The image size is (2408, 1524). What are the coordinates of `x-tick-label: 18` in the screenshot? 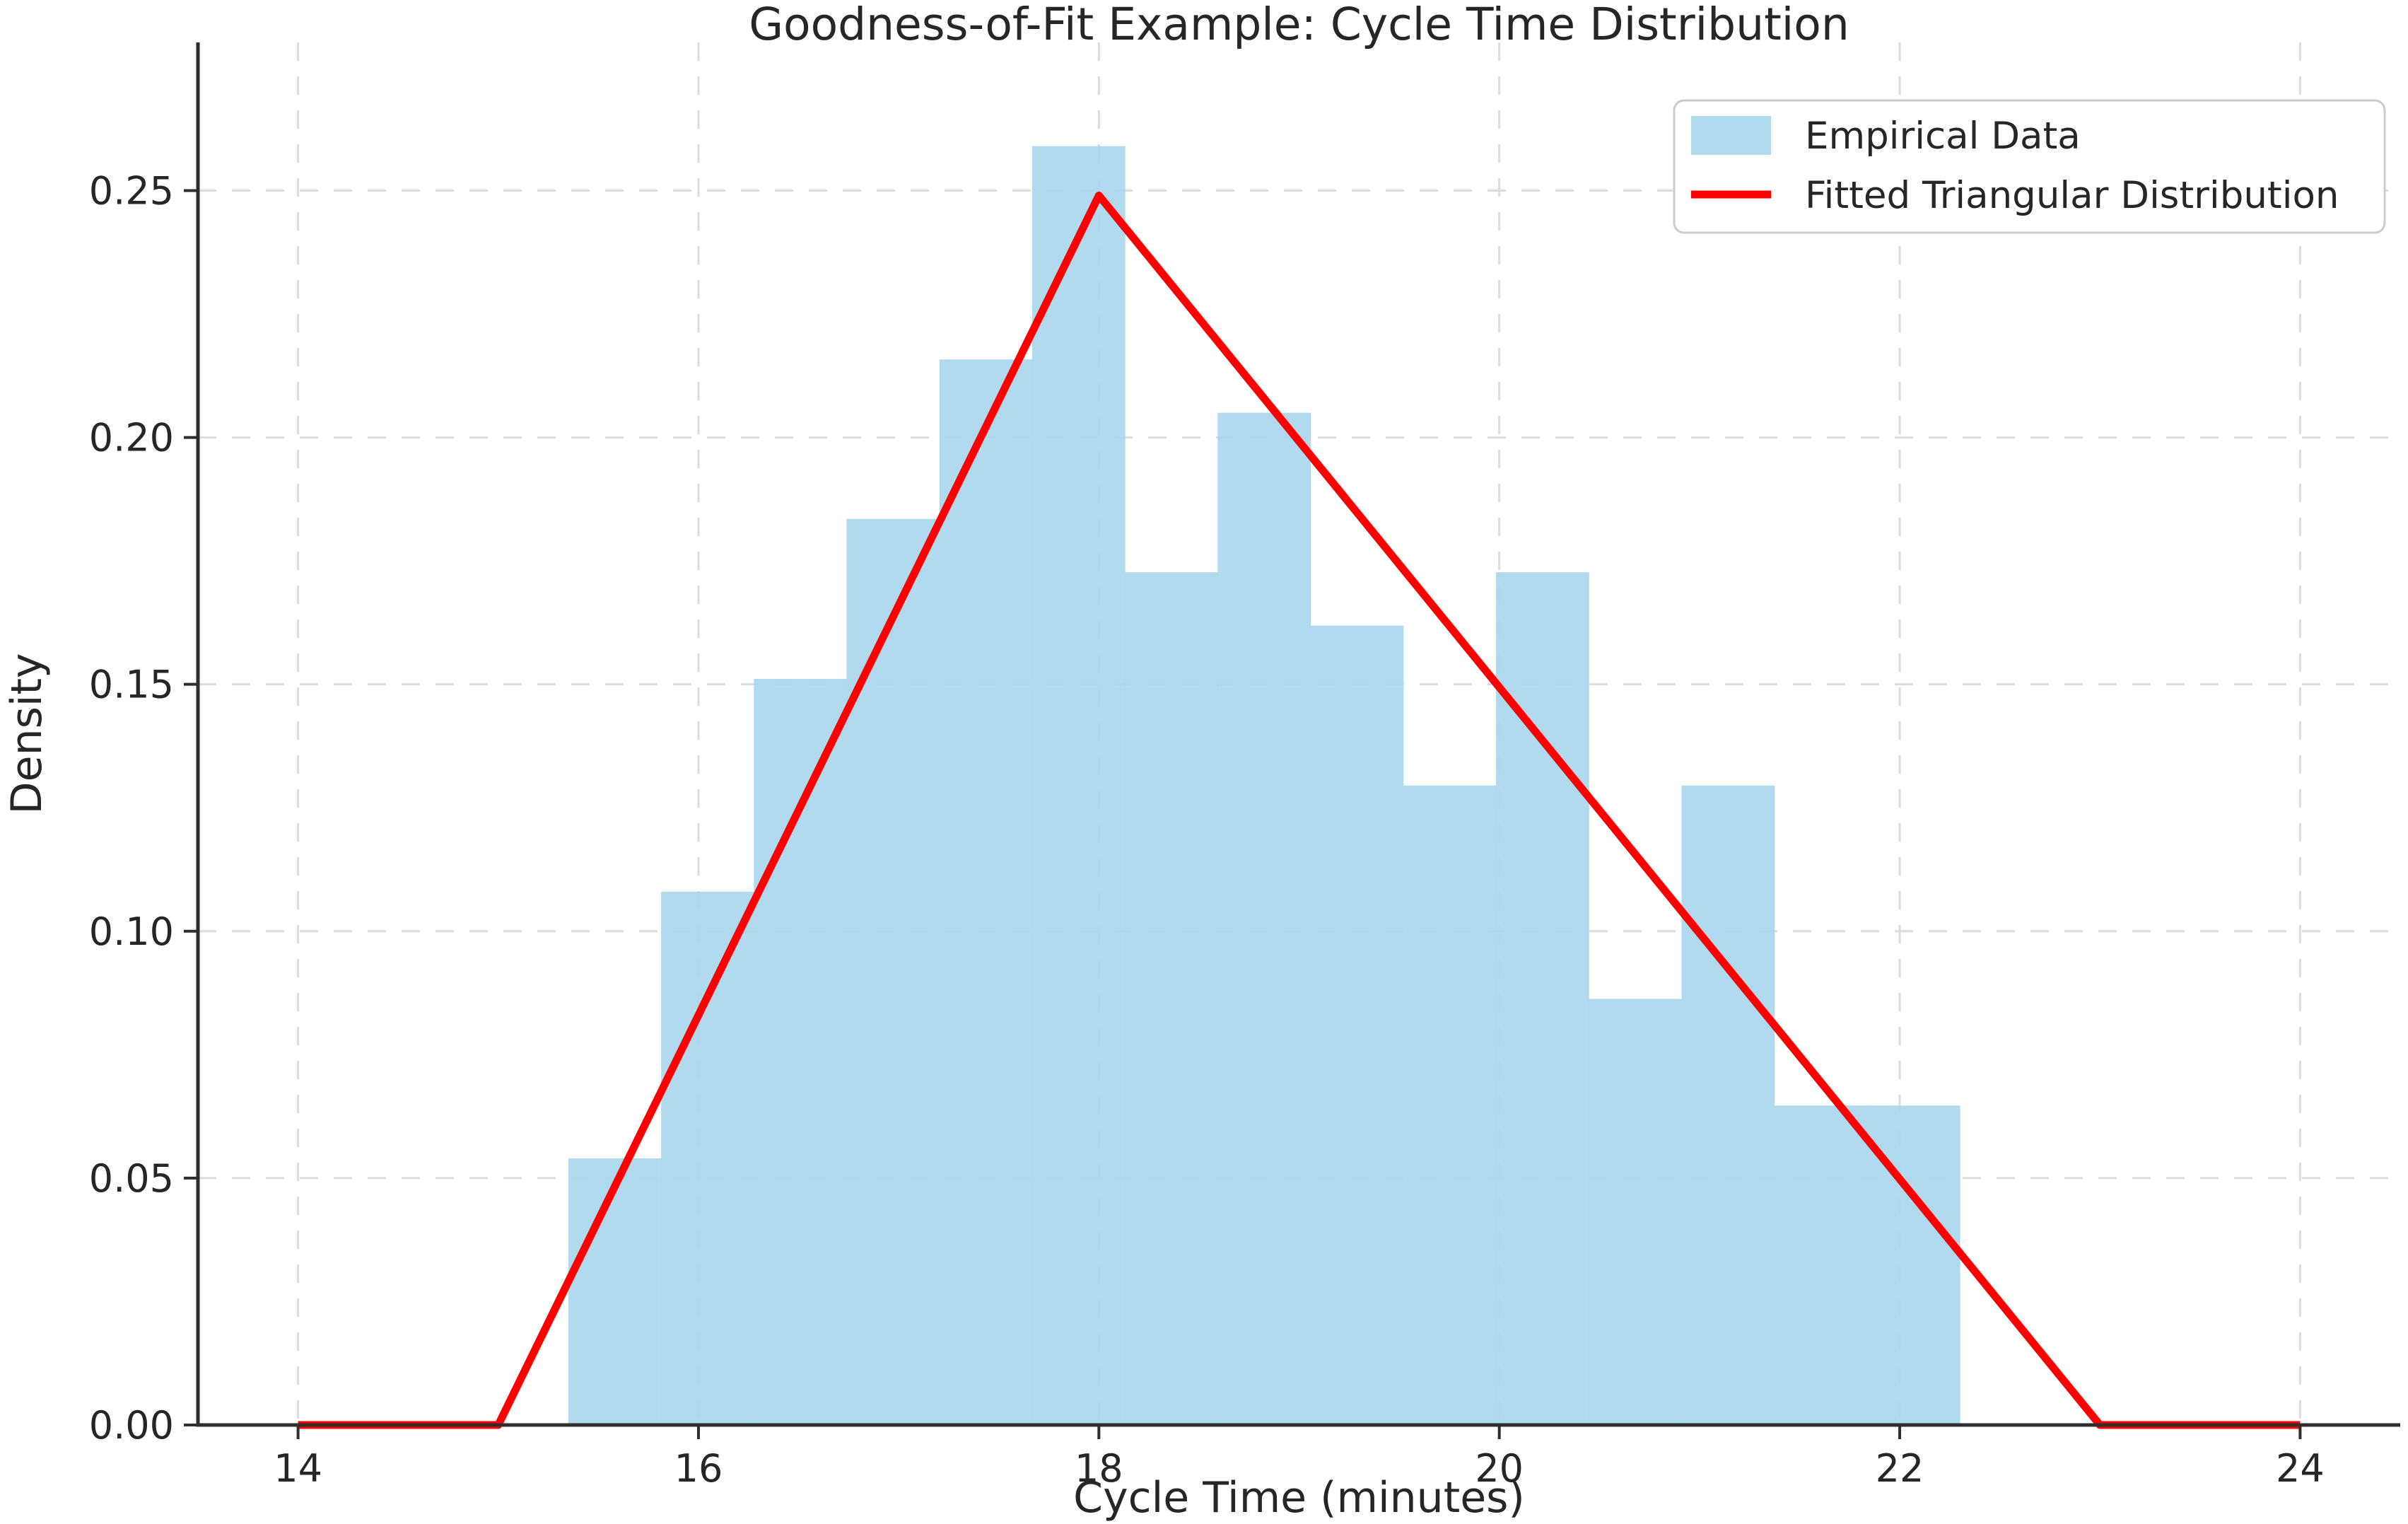 It's located at (1099, 1468).